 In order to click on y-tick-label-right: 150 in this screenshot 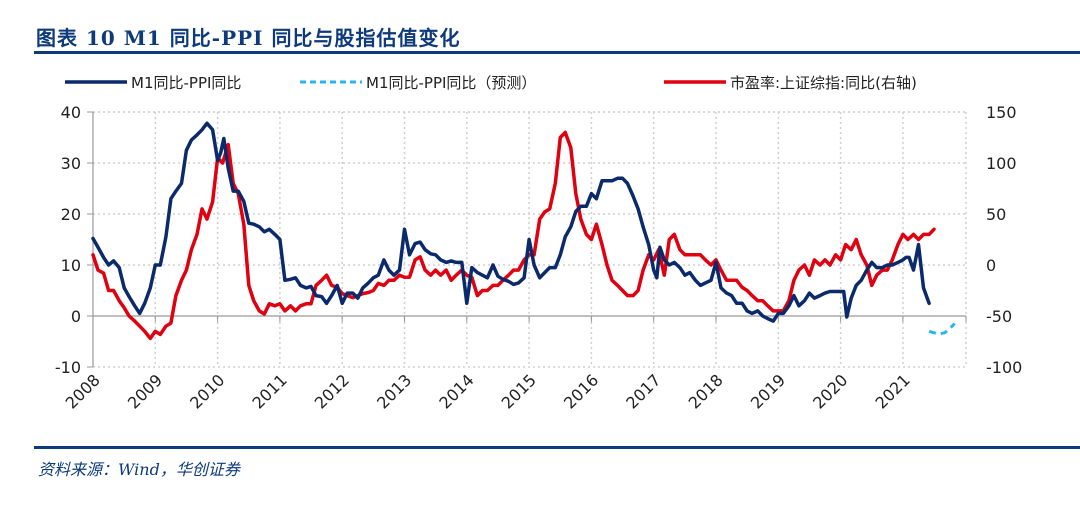, I will do `click(1001, 112)`.